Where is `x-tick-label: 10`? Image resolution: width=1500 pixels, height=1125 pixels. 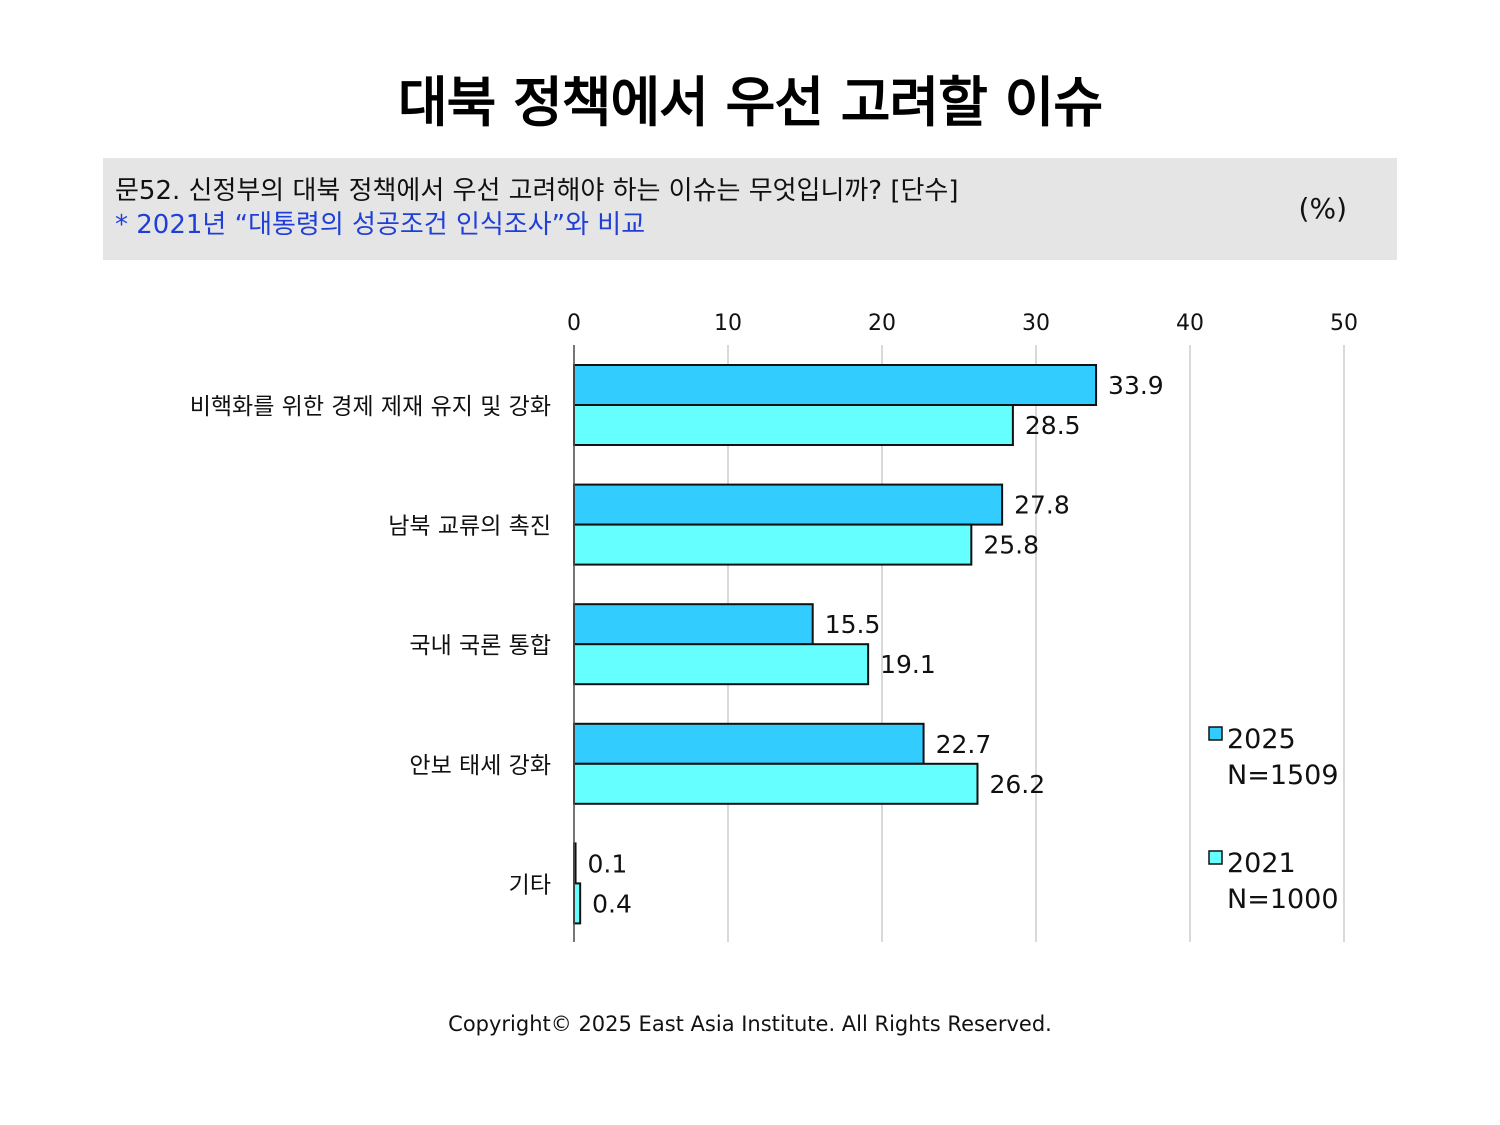 x-tick-label: 10 is located at coordinates (728, 323).